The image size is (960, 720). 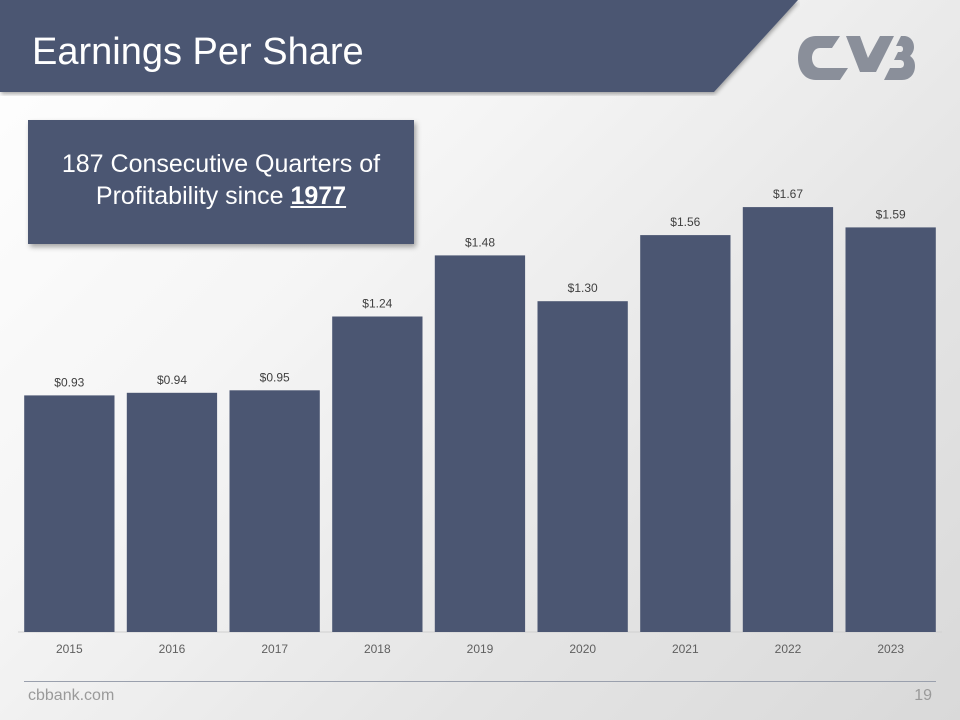 What do you see at coordinates (69, 382) in the screenshot?
I see `data-label-2015: $0.93` at bounding box center [69, 382].